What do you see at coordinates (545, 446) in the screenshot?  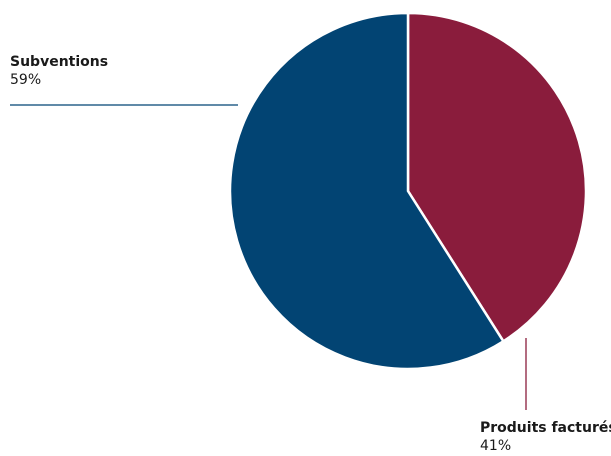 I see `slice-label-produits-factures-value: 41%` at bounding box center [545, 446].